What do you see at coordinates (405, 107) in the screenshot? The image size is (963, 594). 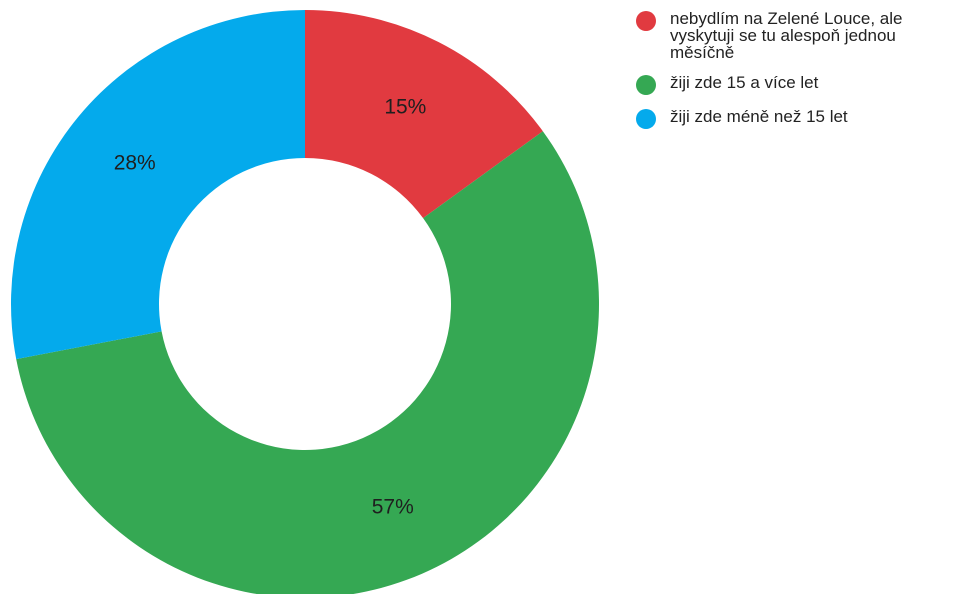 I see `slice-label-visitor: 15%` at bounding box center [405, 107].